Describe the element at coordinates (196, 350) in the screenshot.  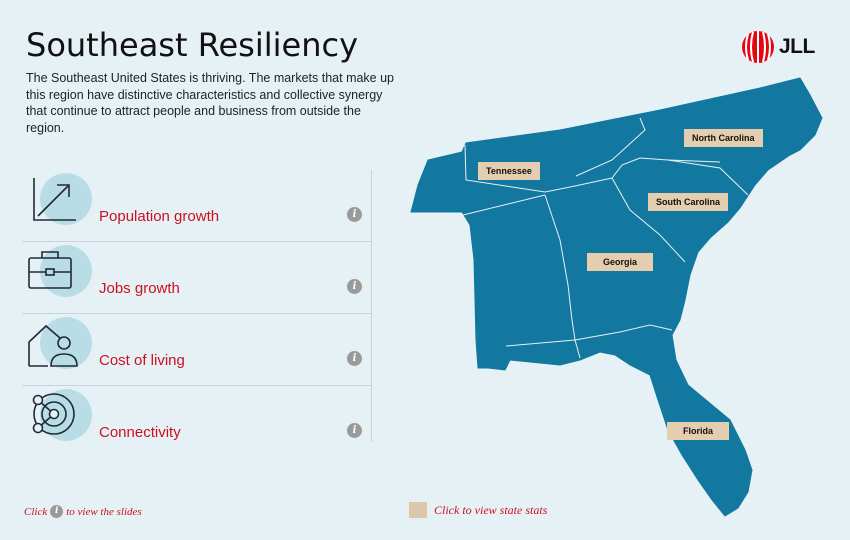
I see `metric-cost-of-living: Cost of living i` at that location.